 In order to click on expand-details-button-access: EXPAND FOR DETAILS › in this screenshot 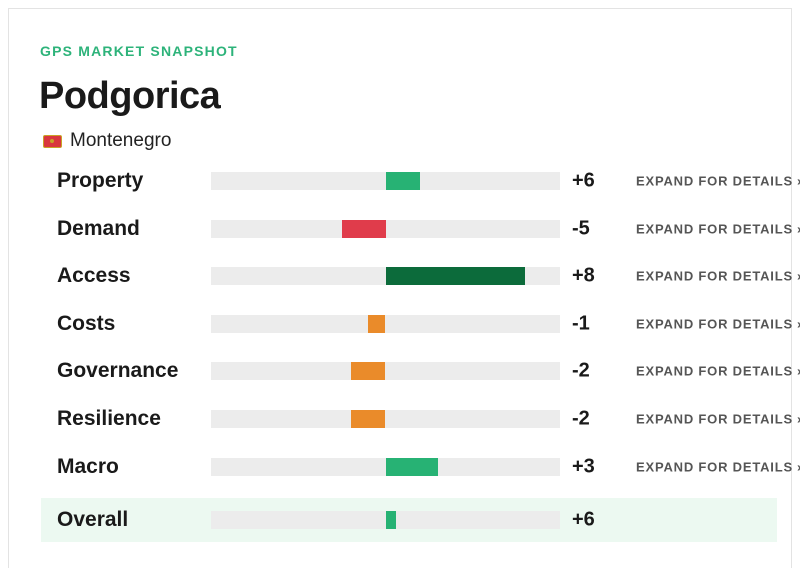, I will do `click(718, 276)`.